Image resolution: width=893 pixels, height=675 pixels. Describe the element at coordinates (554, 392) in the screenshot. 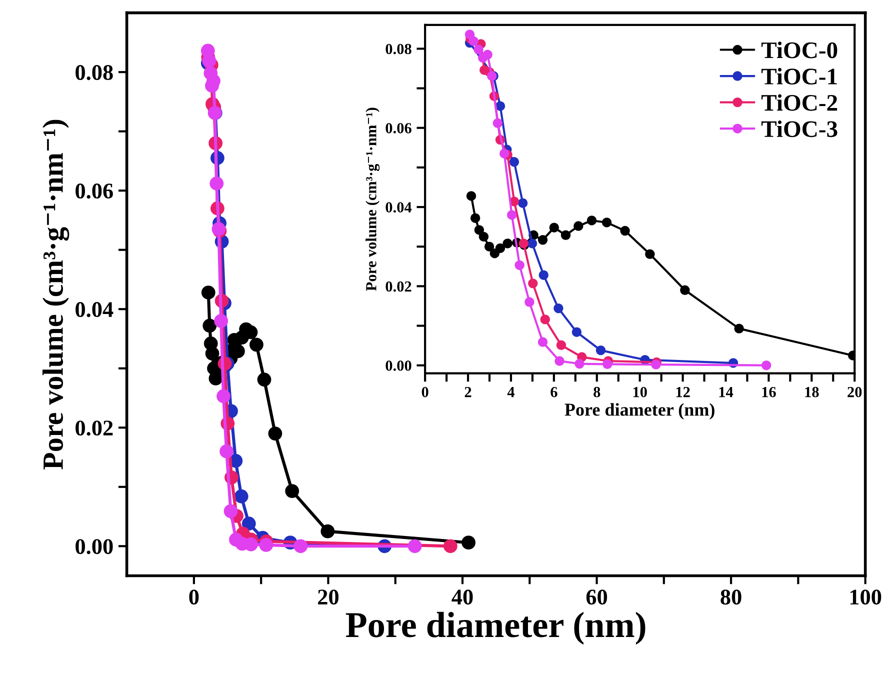

I see `x-tick-label: 6` at that location.